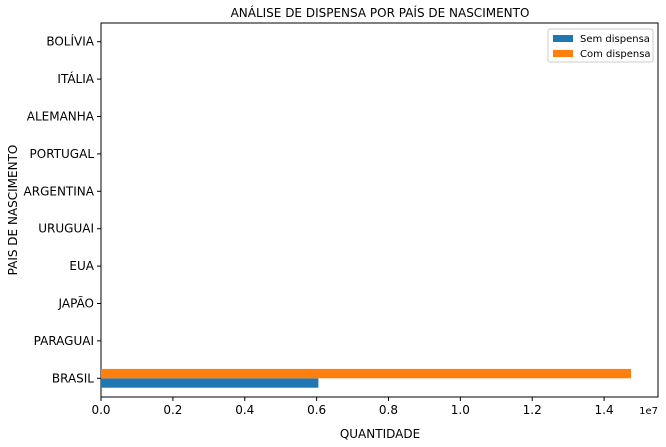 This screenshot has height=447, width=666. I want to click on x-tick-label: 0.2, so click(172, 410).